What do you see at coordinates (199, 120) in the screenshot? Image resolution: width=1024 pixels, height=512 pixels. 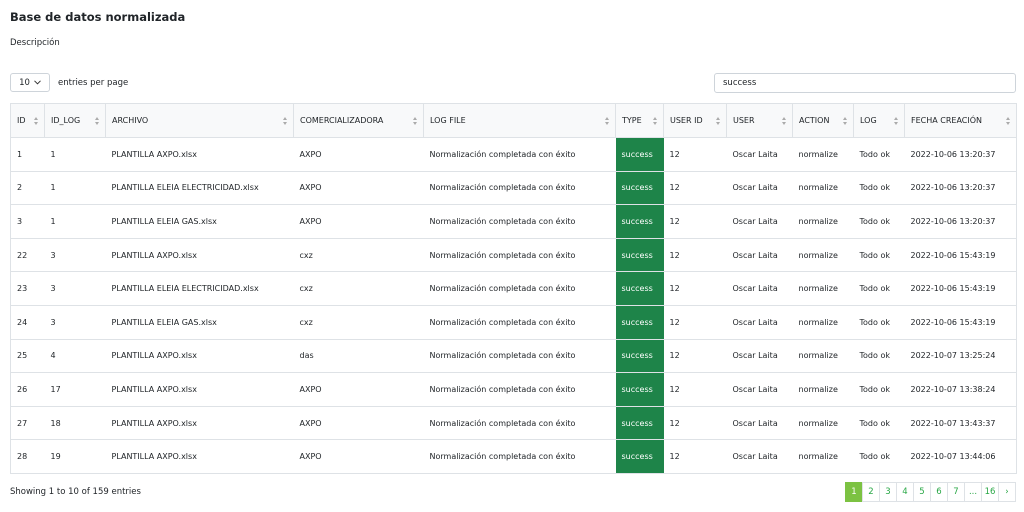 I see `column-header: ARCHIVO` at bounding box center [199, 120].